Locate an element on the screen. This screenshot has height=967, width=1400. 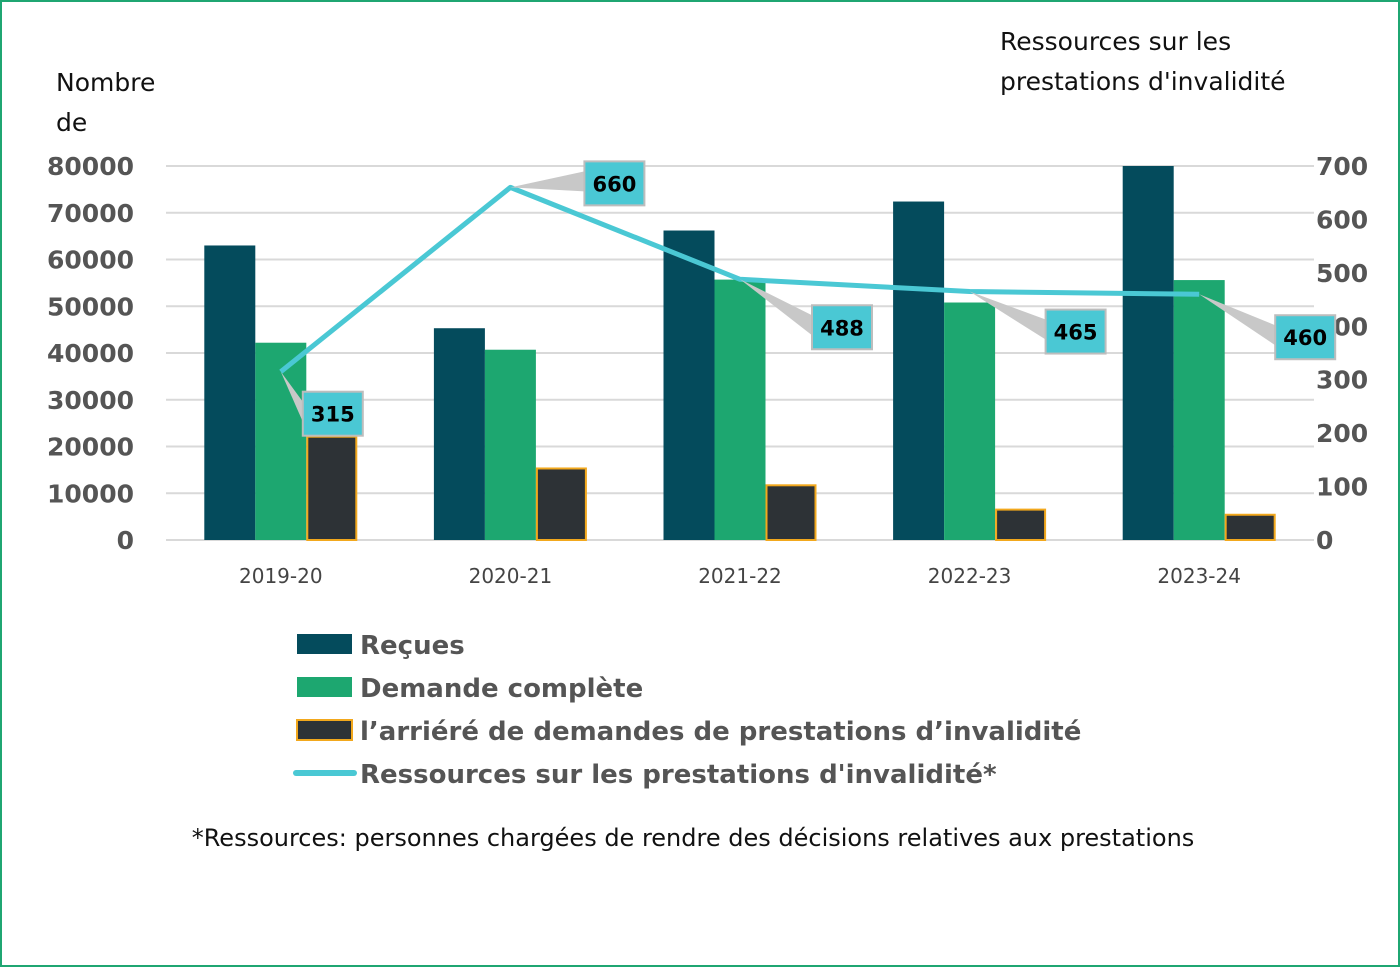
right-tick-label: 300 is located at coordinates (1342, 380).